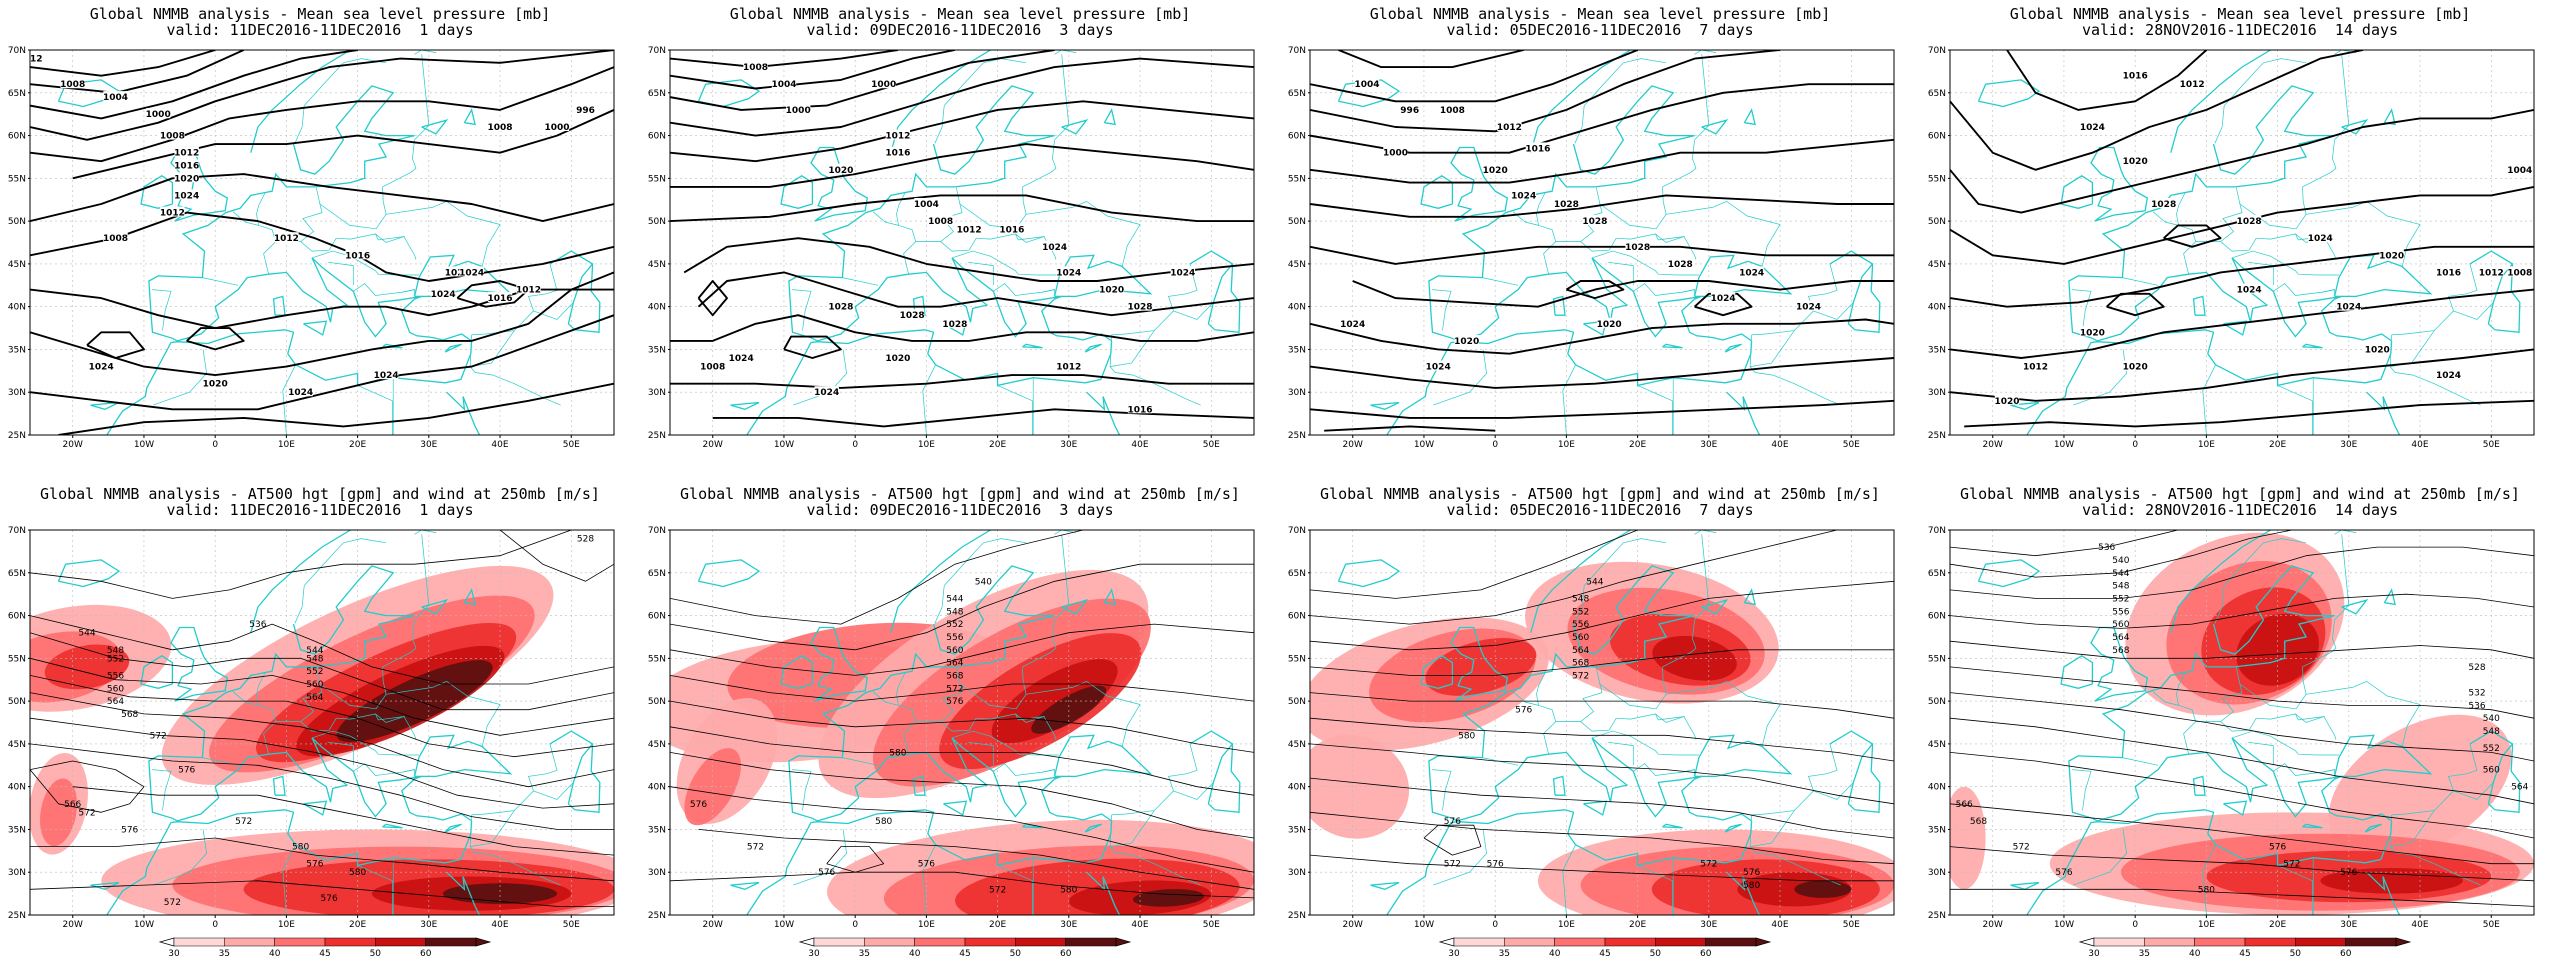 The image size is (2560, 960). What do you see at coordinates (1937, 393) in the screenshot?
I see `lat-label: 30N` at bounding box center [1937, 393].